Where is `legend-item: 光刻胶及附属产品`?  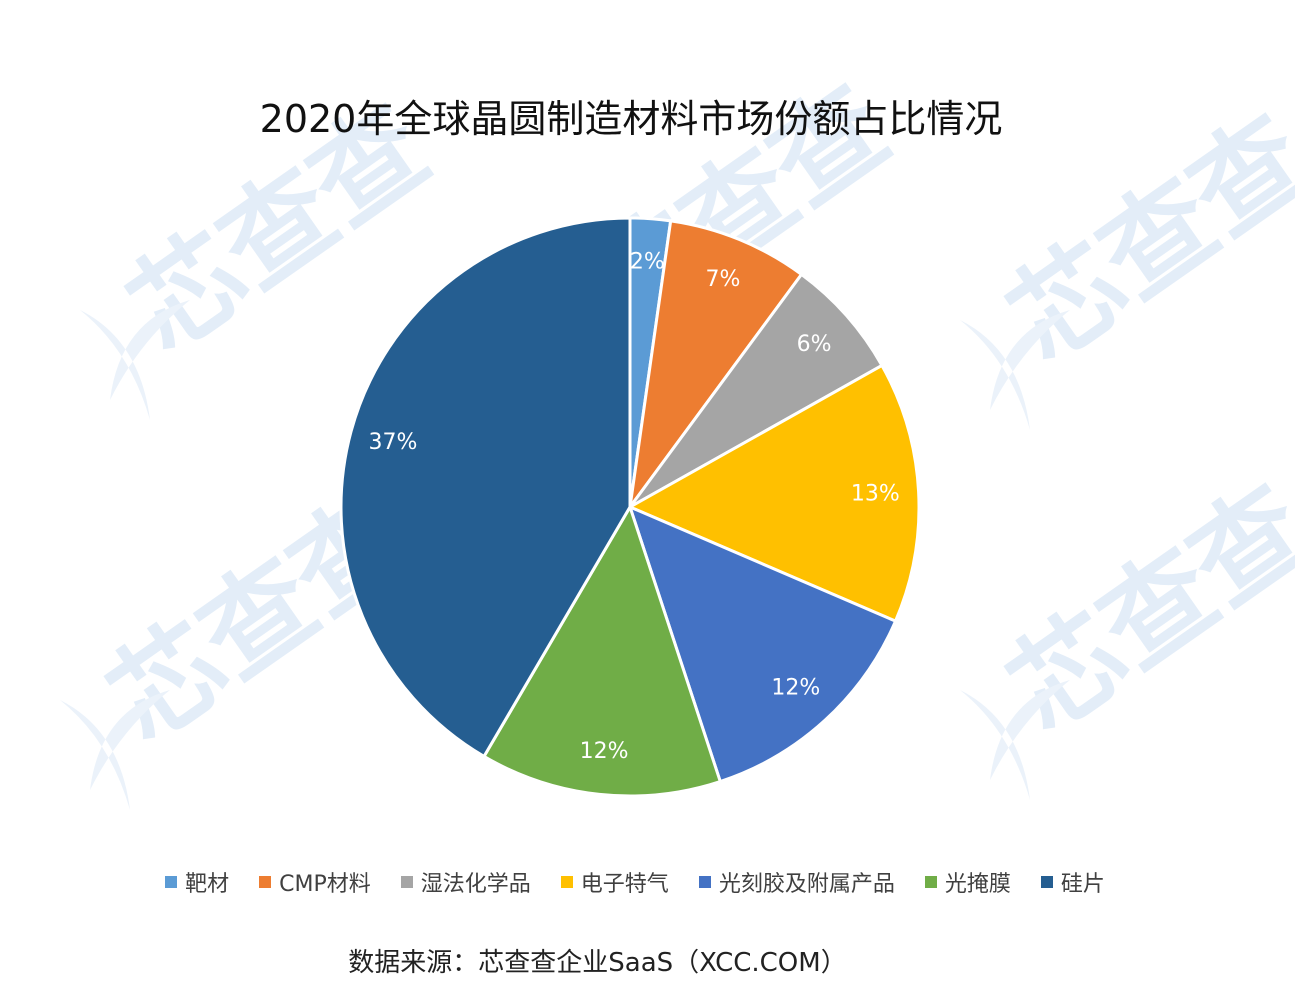 legend-item: 光刻胶及附属产品 is located at coordinates (796, 882).